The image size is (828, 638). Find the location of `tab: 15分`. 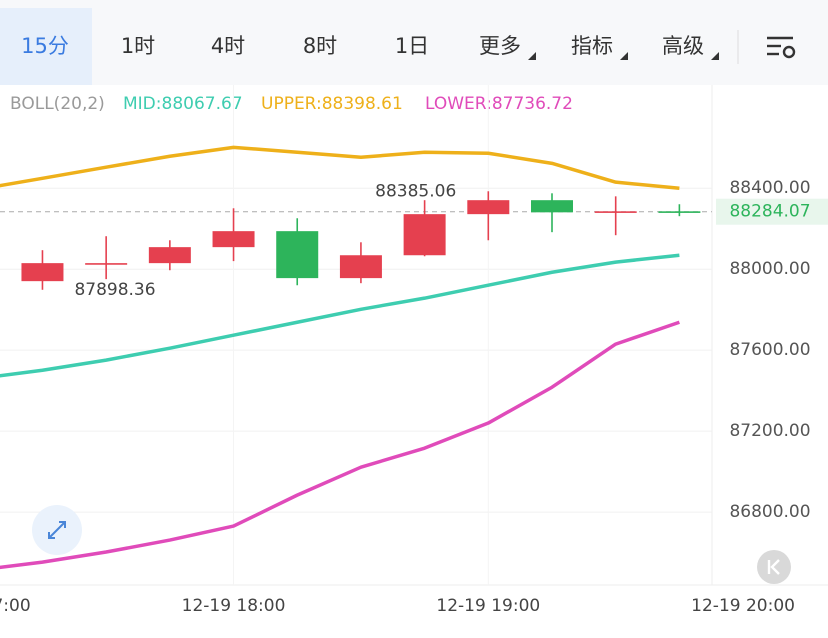

tab: 15分 is located at coordinates (45, 46).